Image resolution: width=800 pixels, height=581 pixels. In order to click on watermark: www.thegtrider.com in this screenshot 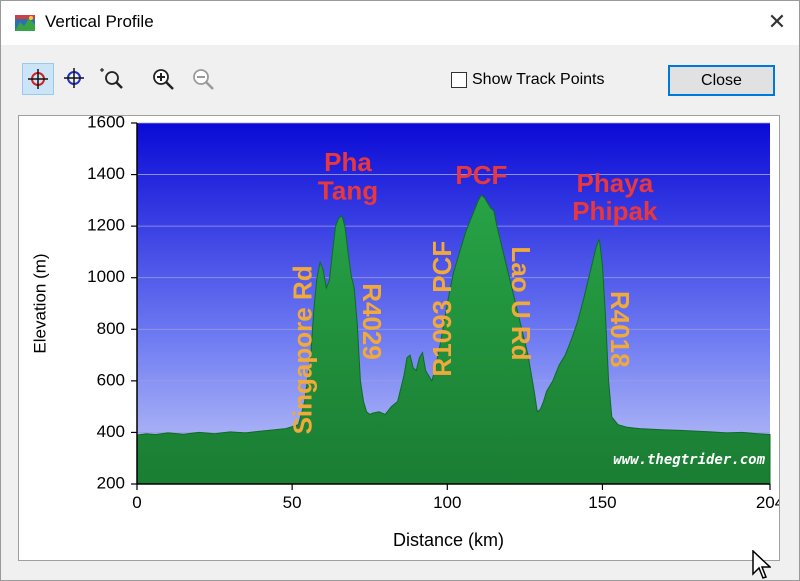, I will do `click(689, 460)`.